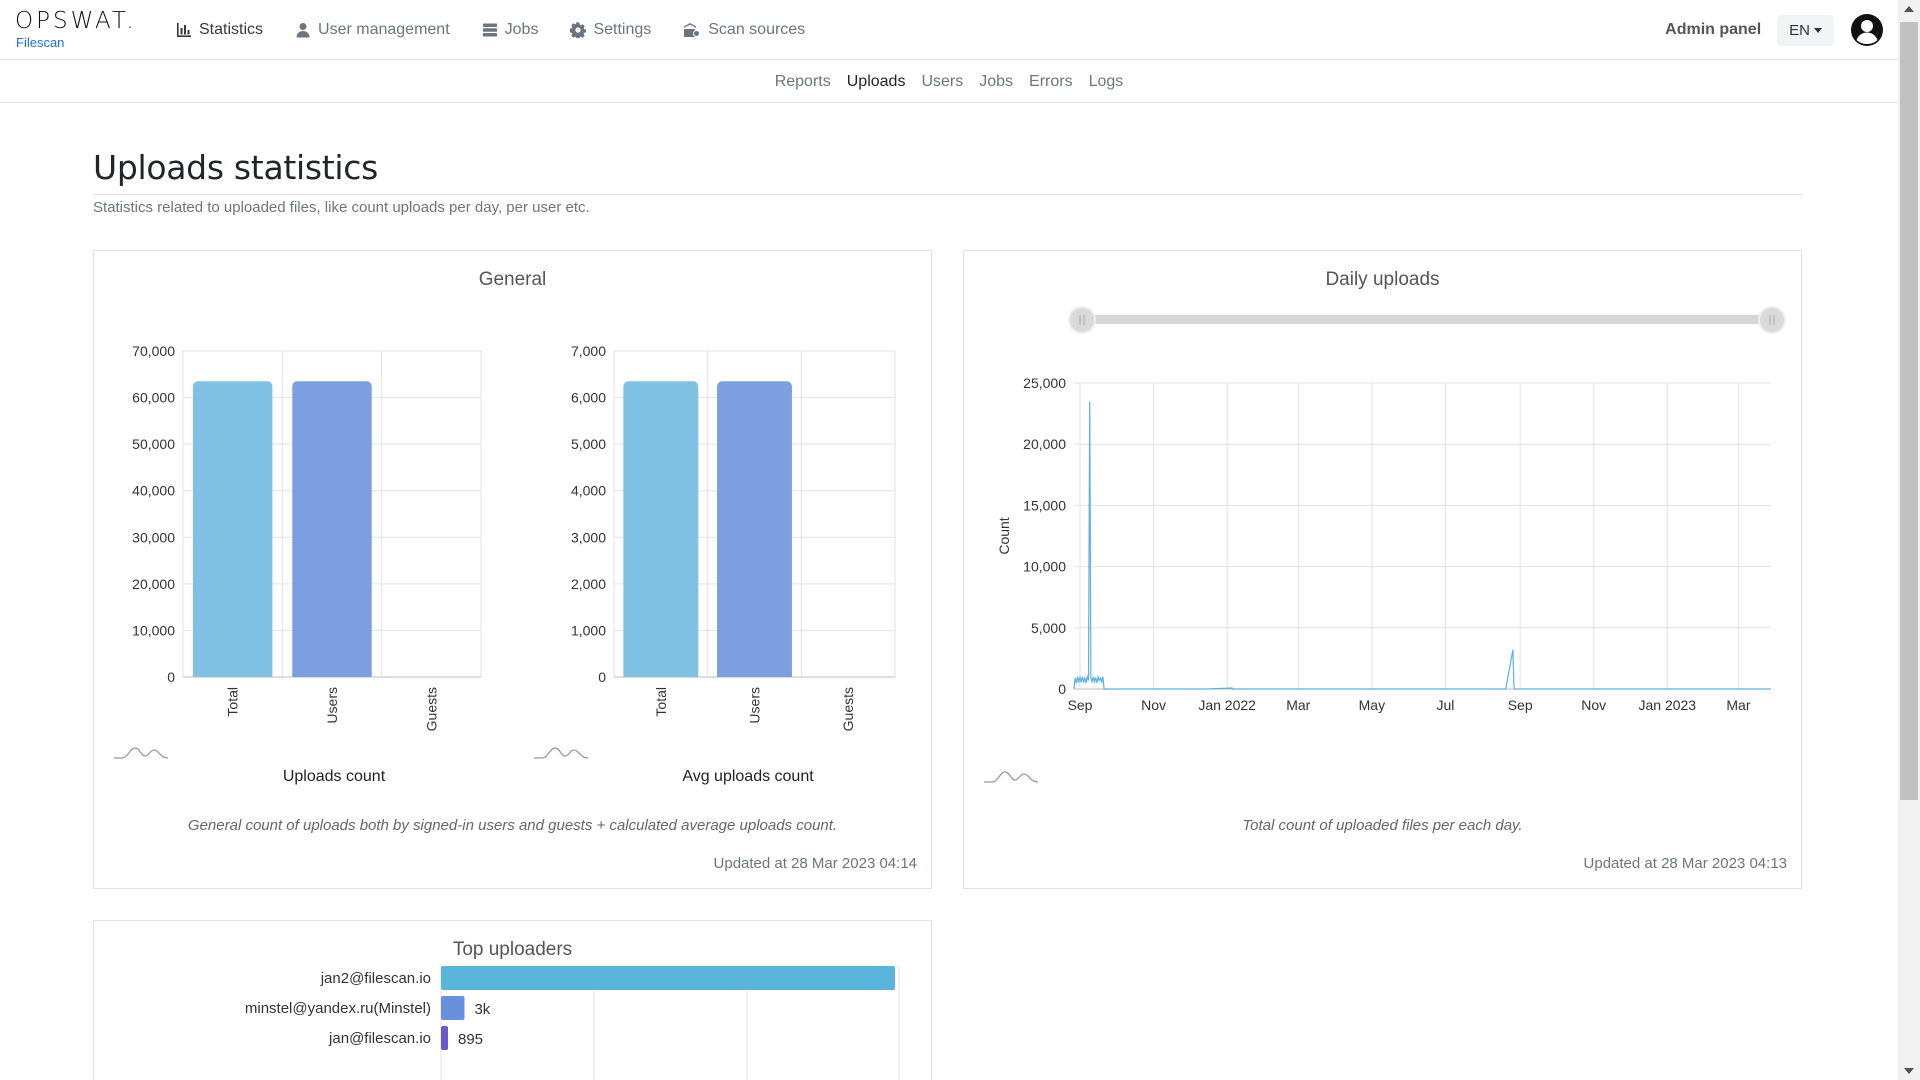 The width and height of the screenshot is (1920, 1080). Describe the element at coordinates (802, 81) in the screenshot. I see `subnav-reports: Reports` at that location.